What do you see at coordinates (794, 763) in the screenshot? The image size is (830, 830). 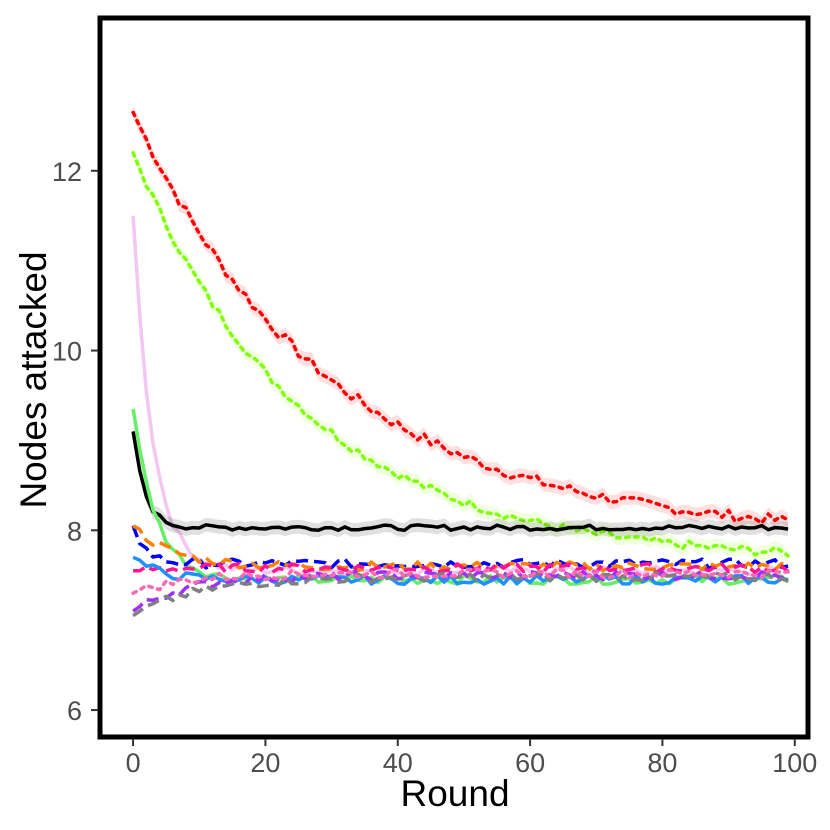 I see `x-tick-label-100: 100` at bounding box center [794, 763].